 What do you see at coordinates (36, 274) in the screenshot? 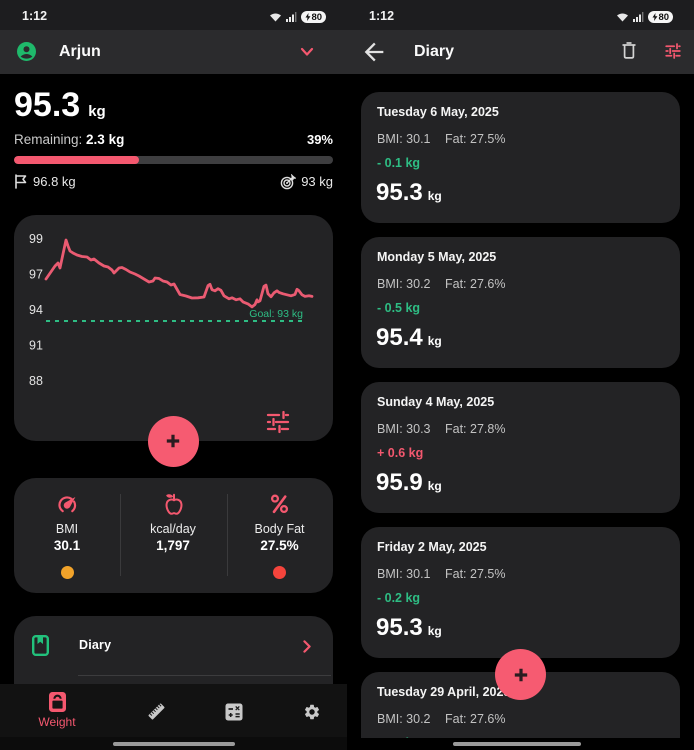
I see `svg-text: 97` at bounding box center [36, 274].